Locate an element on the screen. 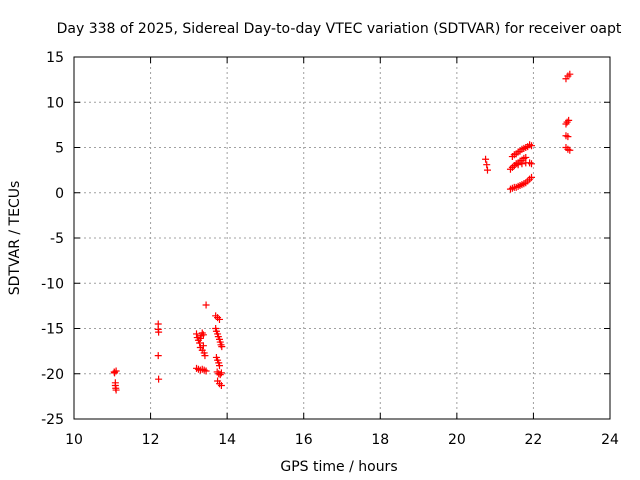 The image size is (640, 480). x-tick-label: 18 is located at coordinates (380, 440).